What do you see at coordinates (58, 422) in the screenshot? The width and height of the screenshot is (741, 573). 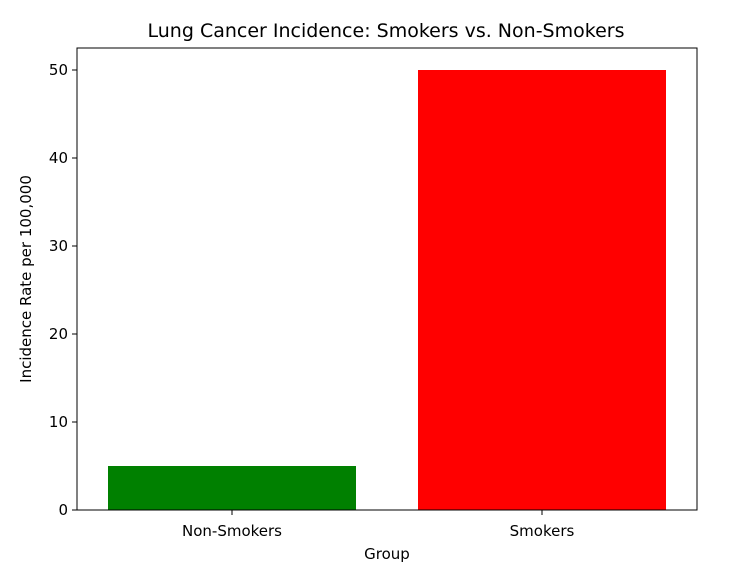 I see `y-tick-label: 10` at bounding box center [58, 422].